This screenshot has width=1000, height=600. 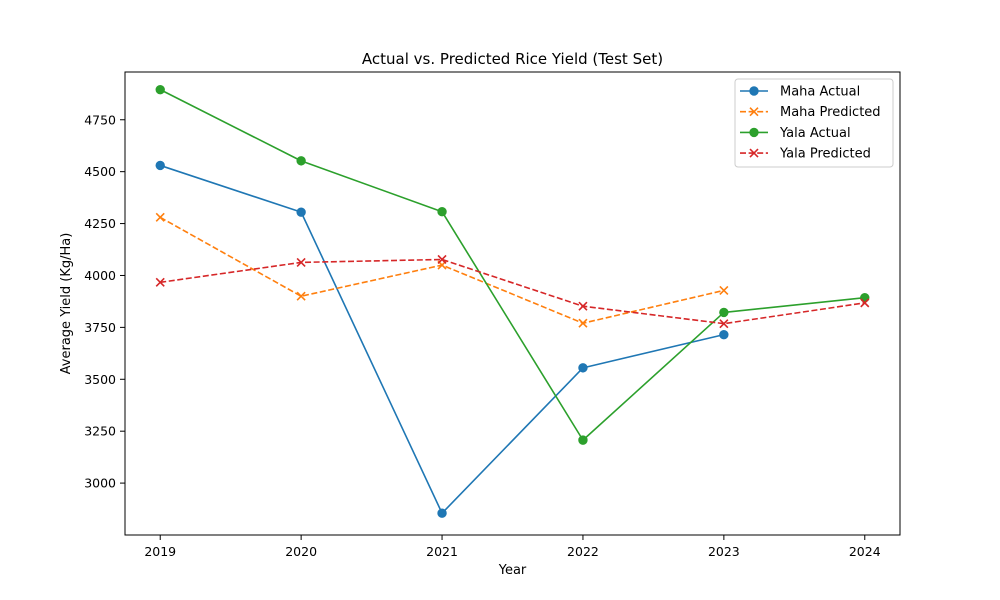 I want to click on series-yala-predicted, so click(x=512, y=291).